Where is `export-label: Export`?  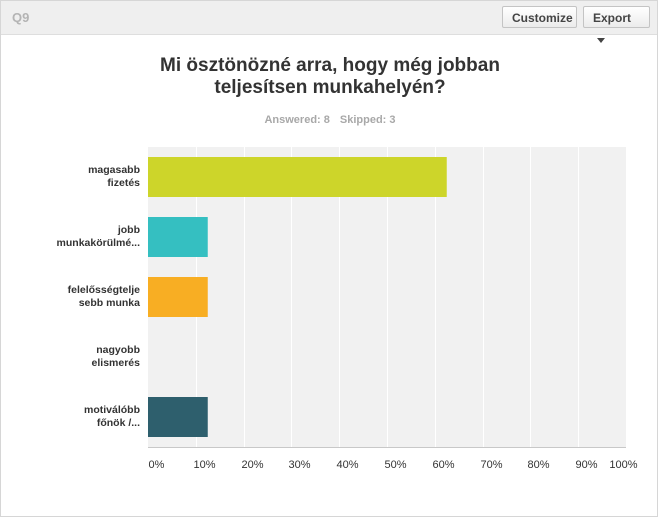 export-label: Export is located at coordinates (612, 18).